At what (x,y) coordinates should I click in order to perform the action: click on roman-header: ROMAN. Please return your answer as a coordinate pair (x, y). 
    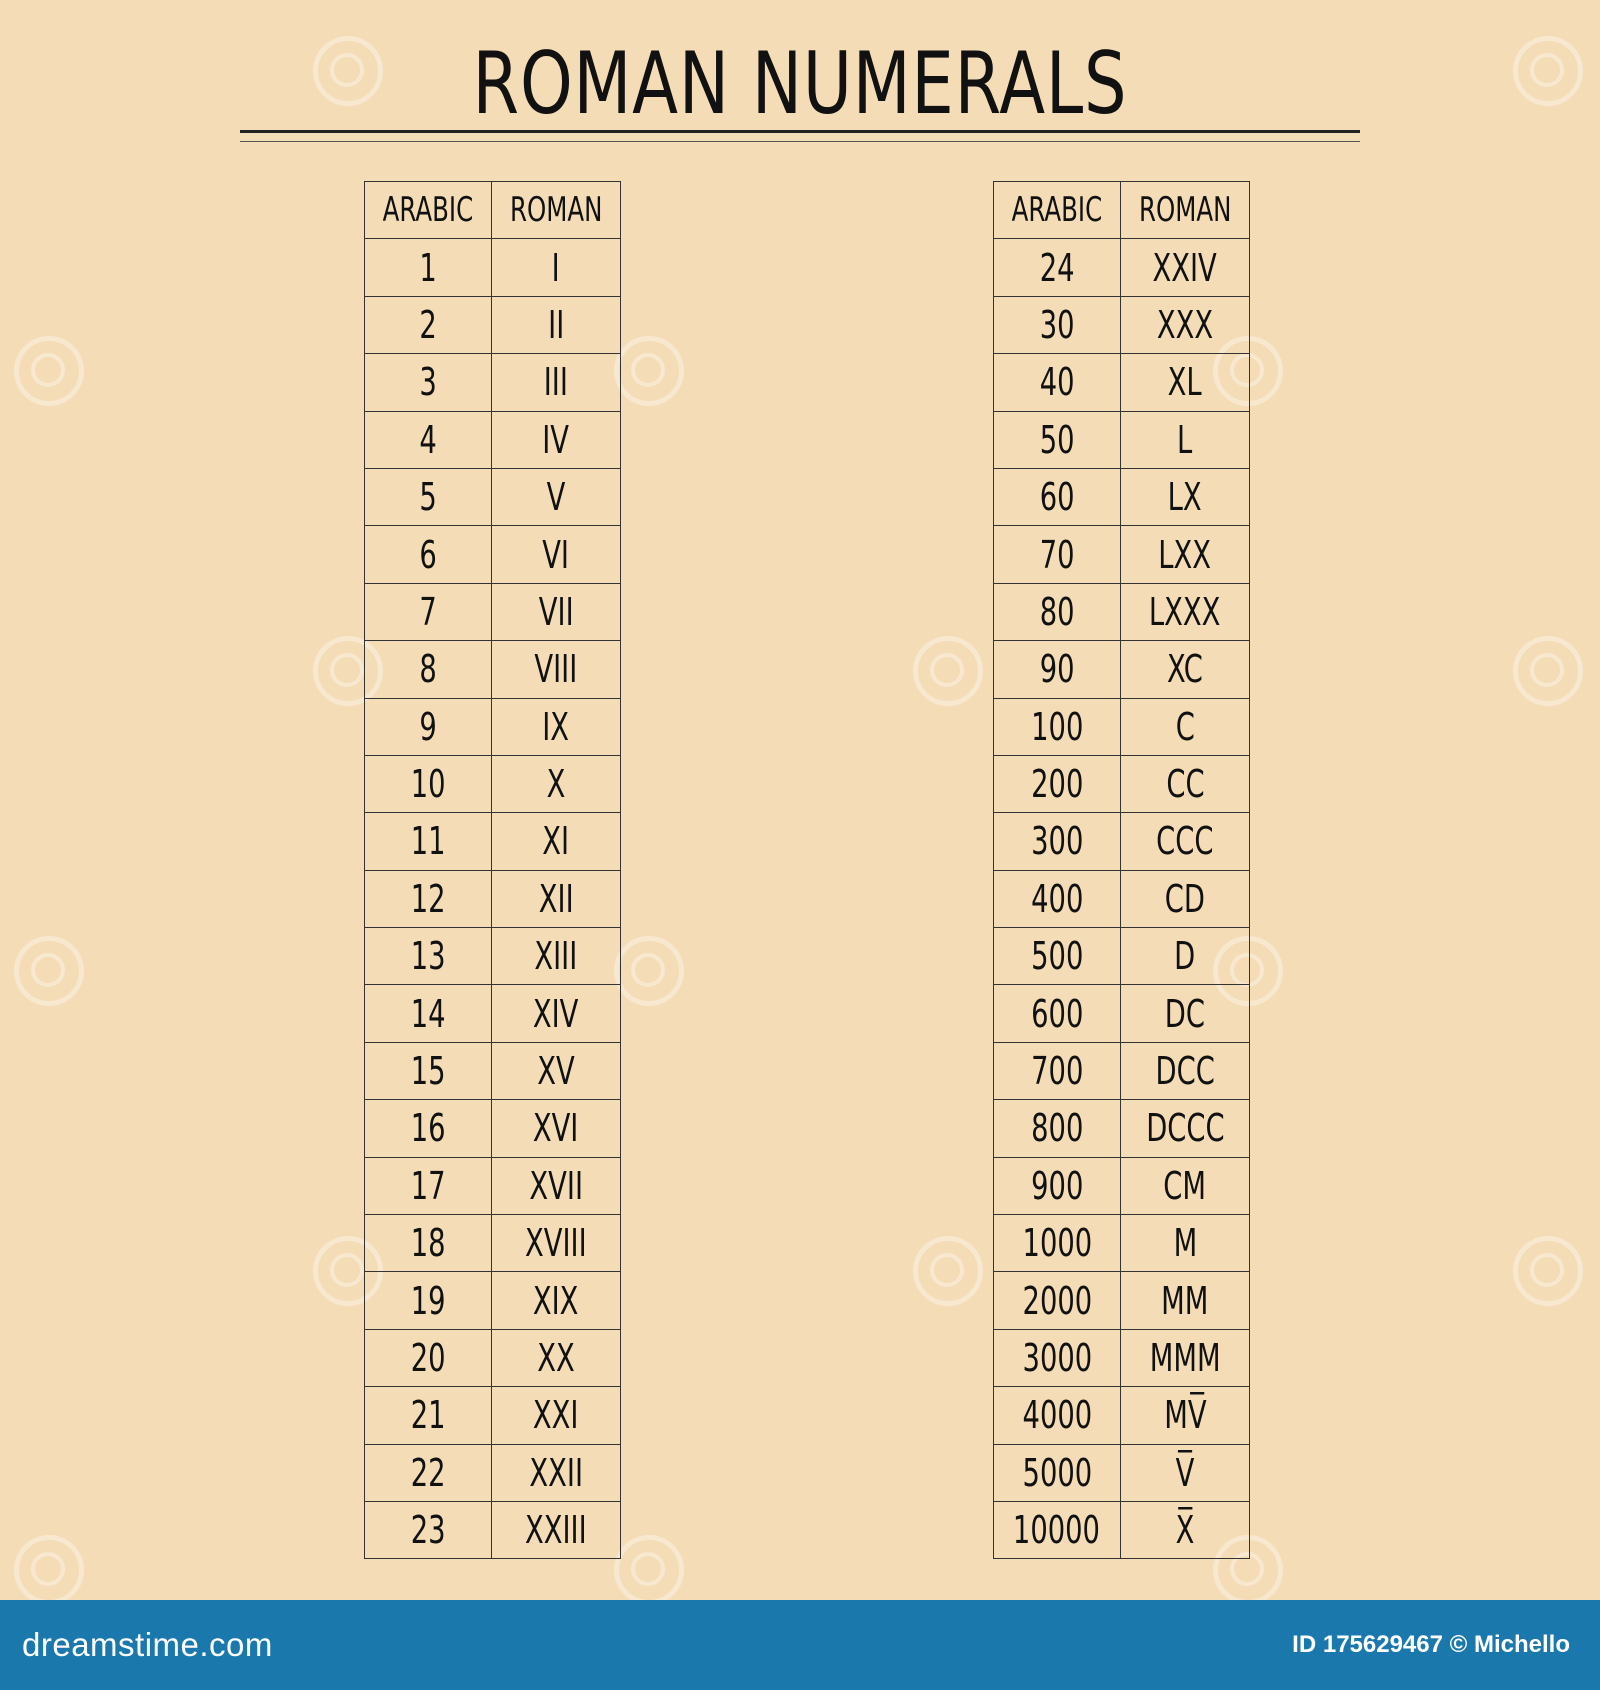
    Looking at the image, I should click on (1185, 210).